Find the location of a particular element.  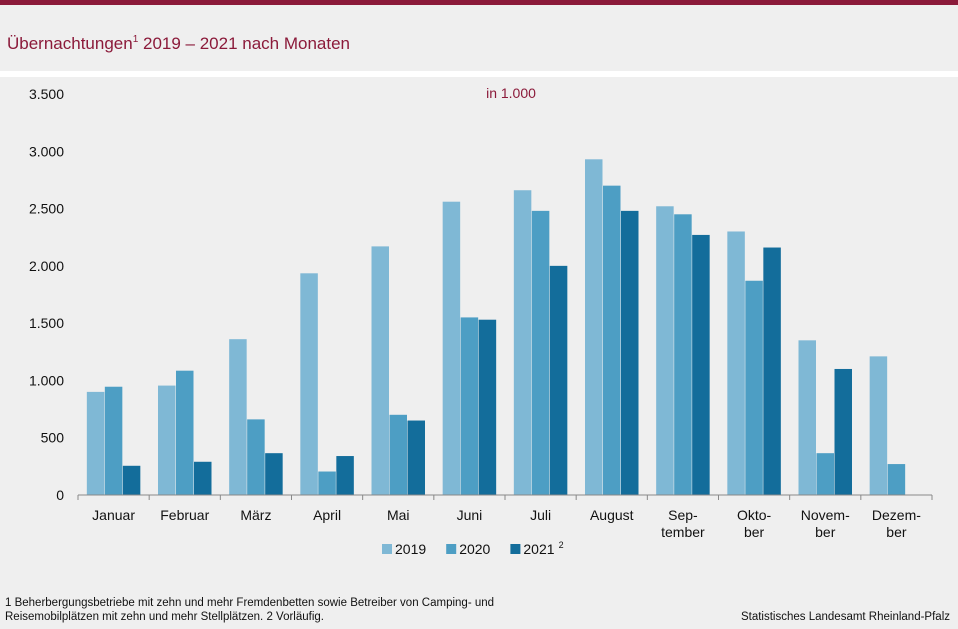

bar-2020-juli is located at coordinates (540, 352).